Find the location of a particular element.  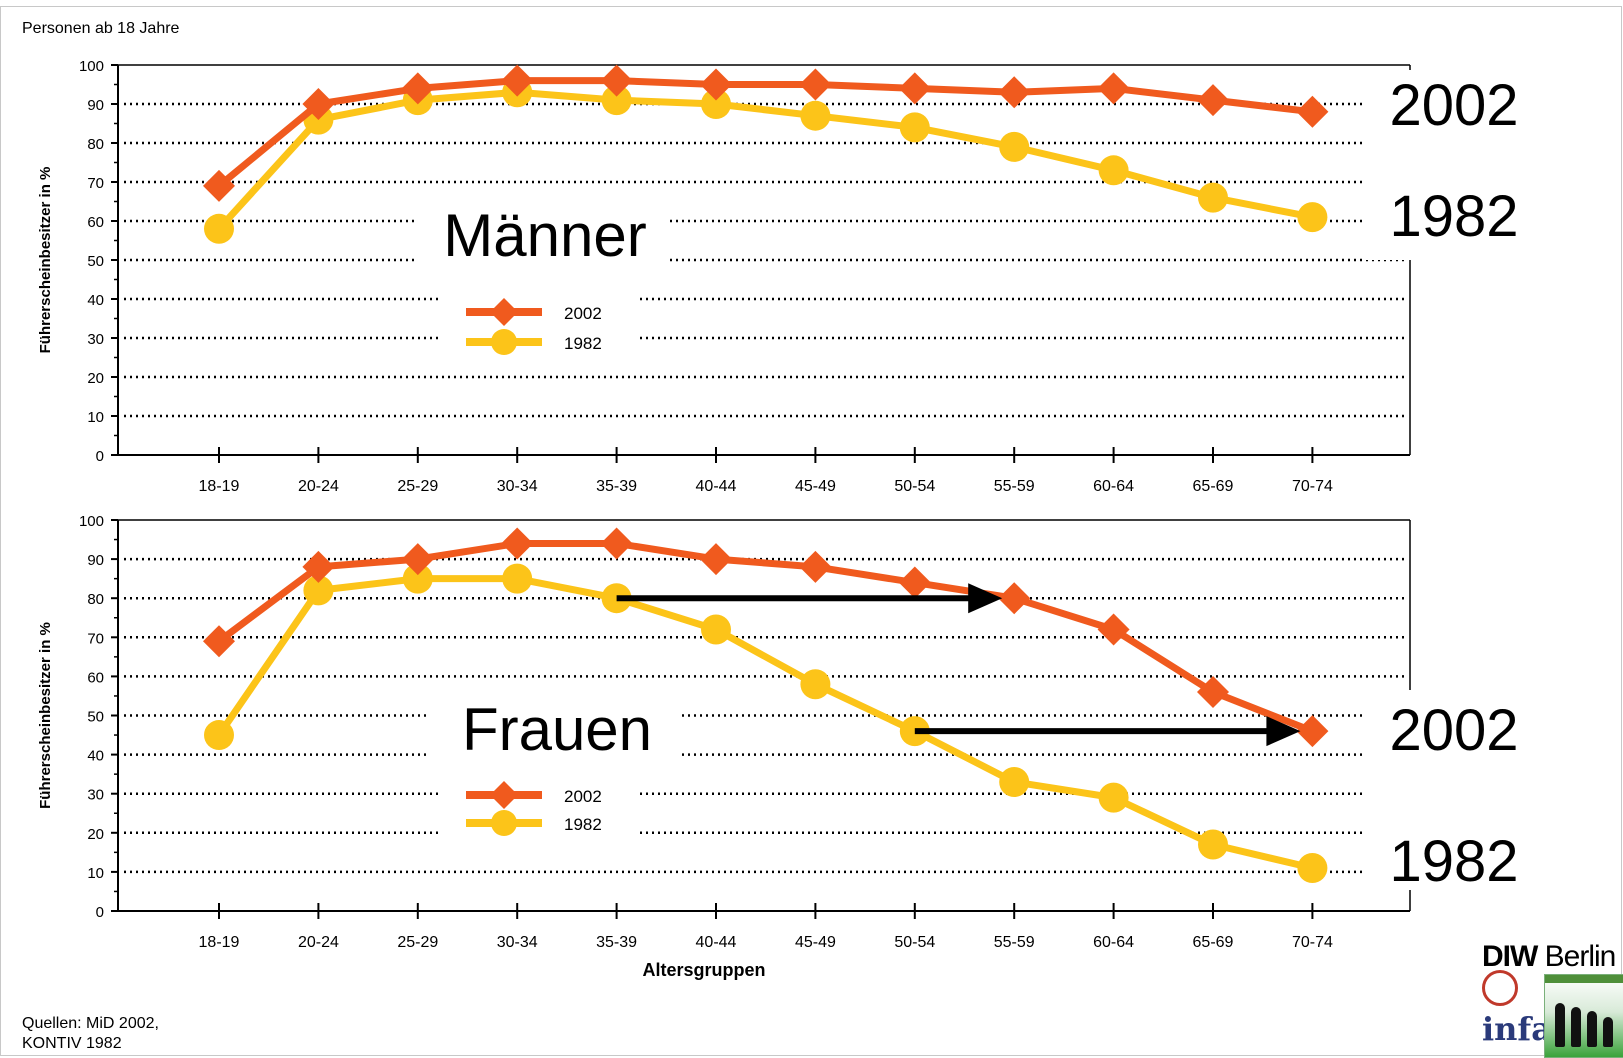

x-tick-label: 55-59 is located at coordinates (1014, 486).